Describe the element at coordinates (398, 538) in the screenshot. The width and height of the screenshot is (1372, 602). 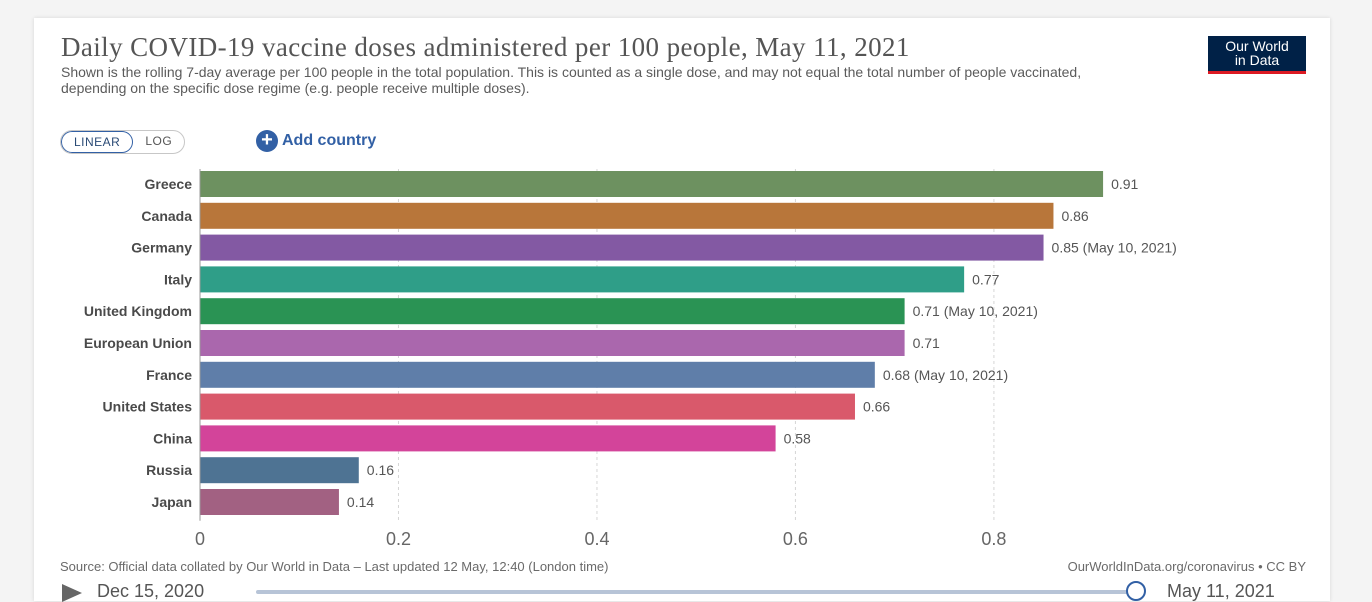
I see `x-tick-label: 0.2` at that location.